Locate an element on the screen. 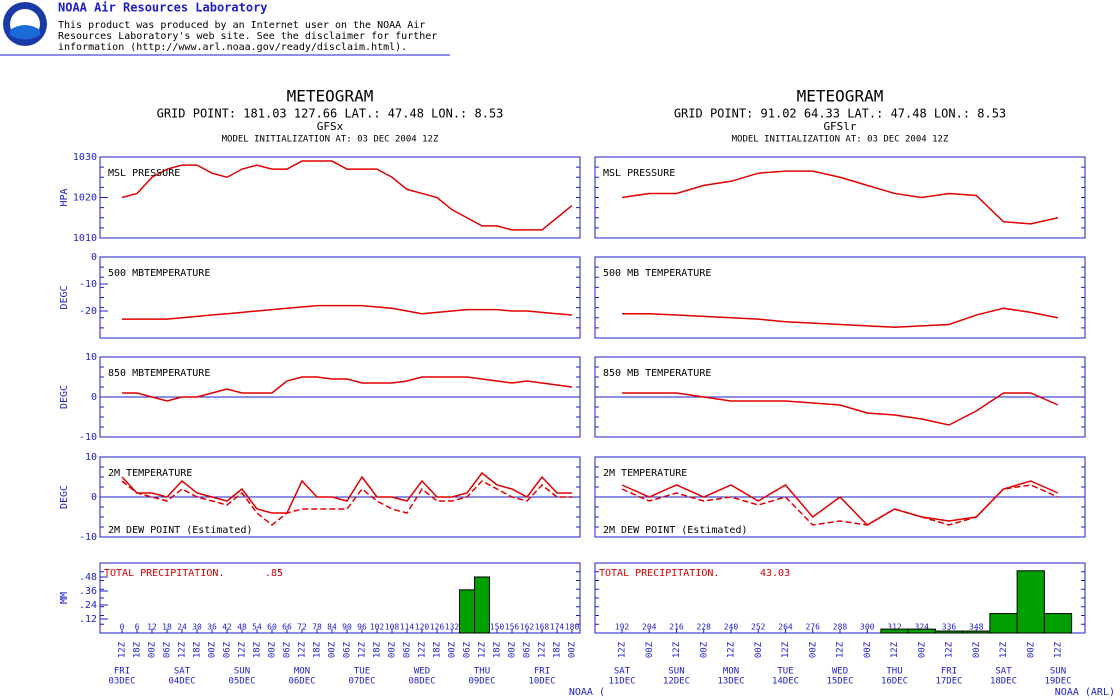 The image size is (1120, 700). hour-label: 126 is located at coordinates (437, 627).